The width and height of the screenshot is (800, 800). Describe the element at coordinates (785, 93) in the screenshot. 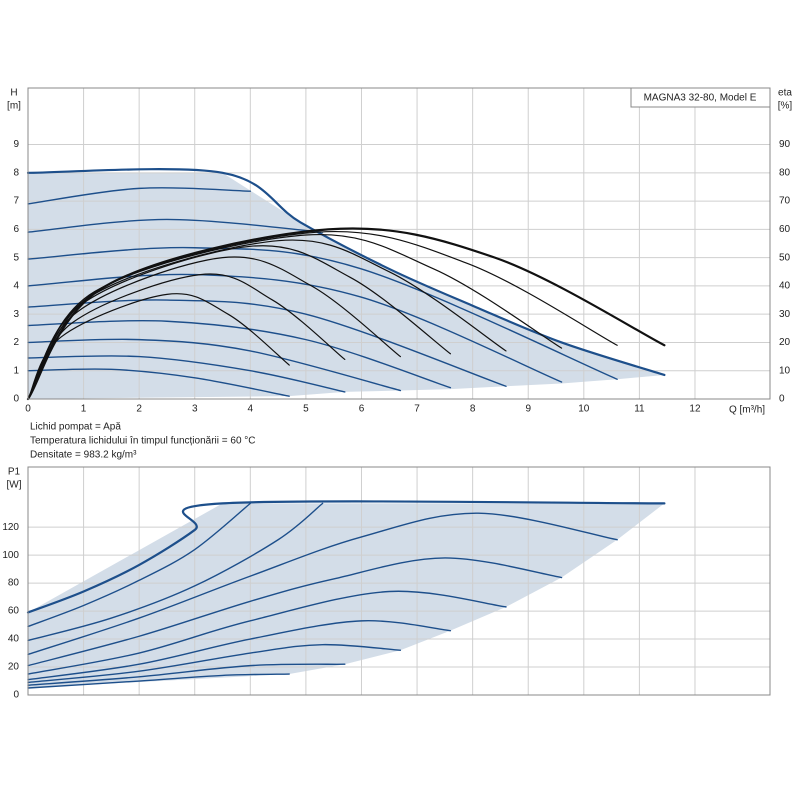

I see `y2-axis-label: eta` at that location.